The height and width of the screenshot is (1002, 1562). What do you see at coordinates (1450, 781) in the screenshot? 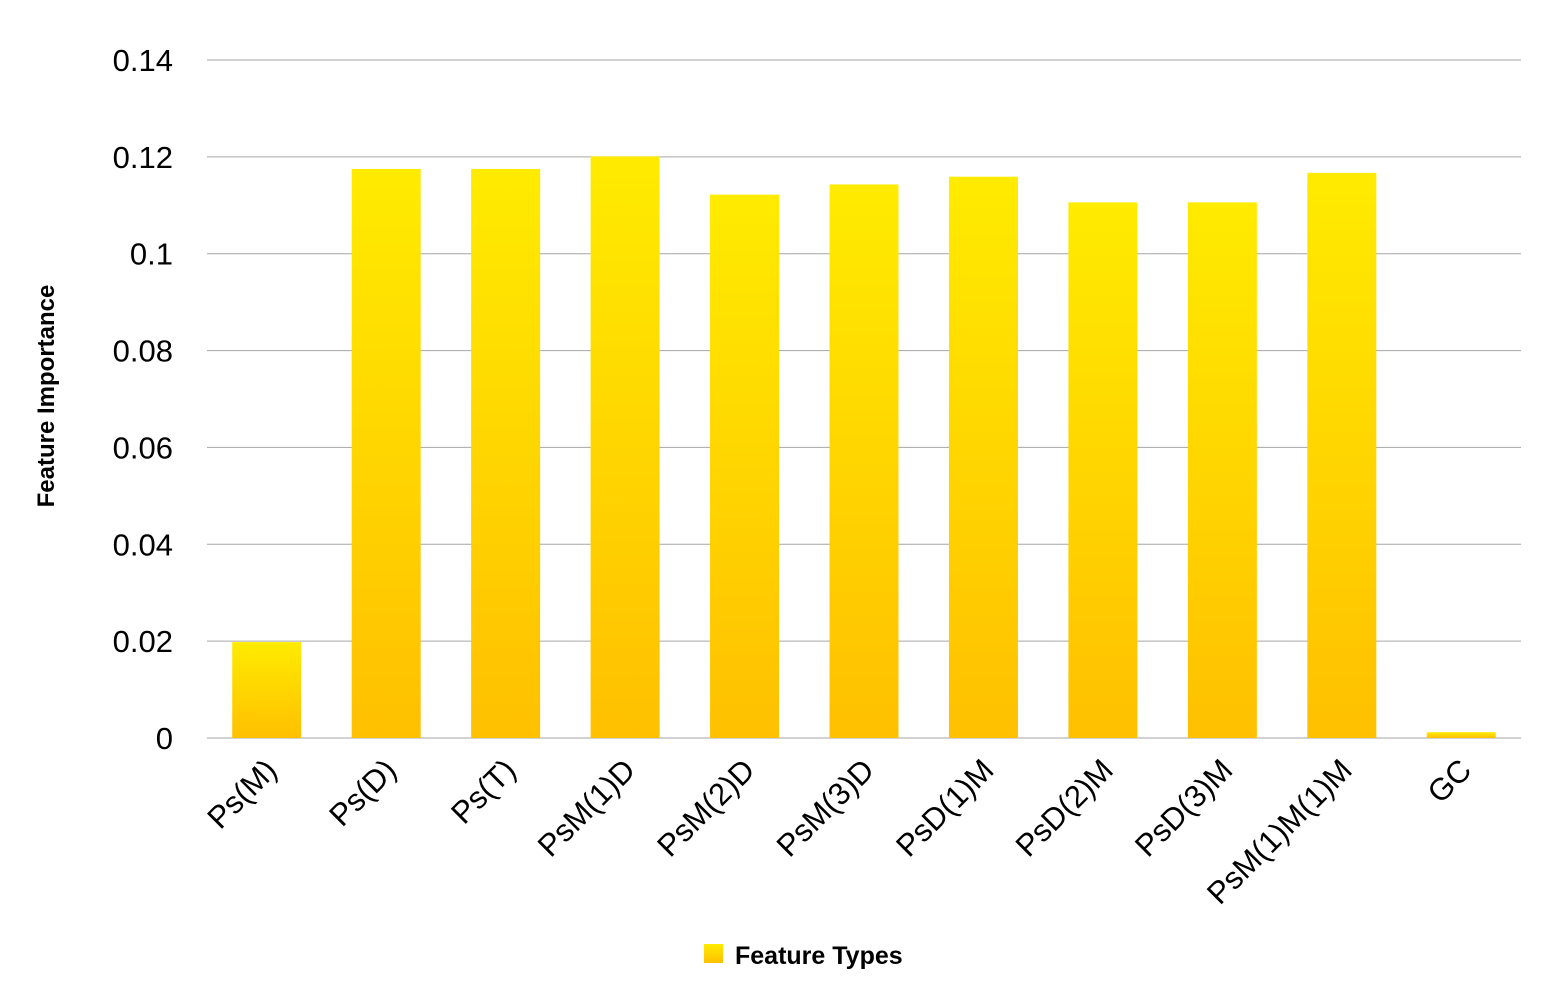
I see `x-category-label: GC` at bounding box center [1450, 781].